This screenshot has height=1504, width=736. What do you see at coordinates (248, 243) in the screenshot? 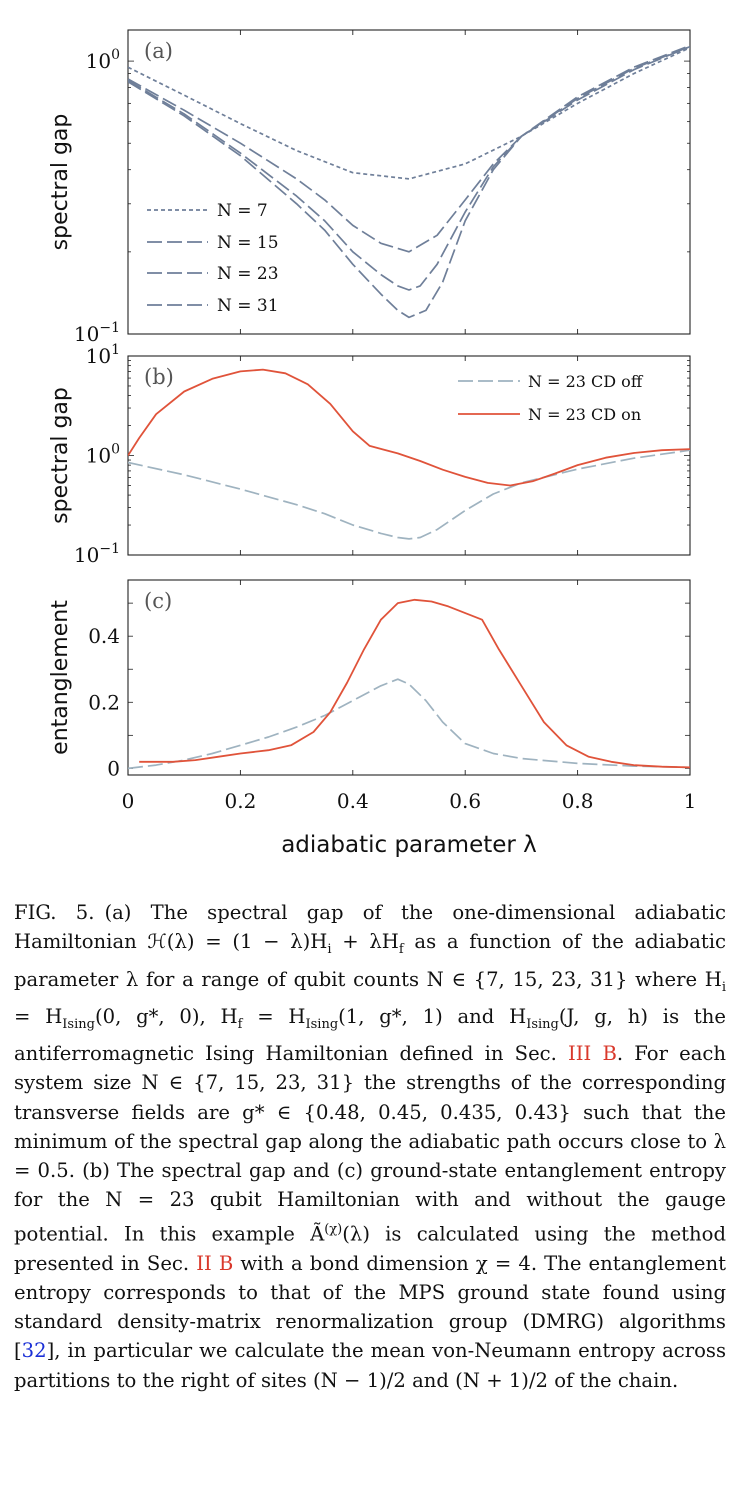
I see `legend-label: N = 15` at bounding box center [248, 243].